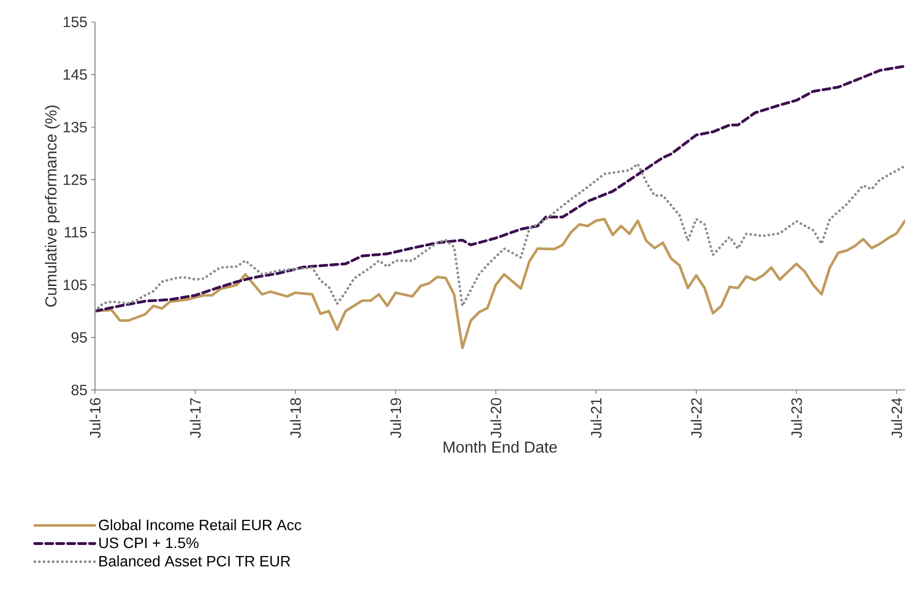 Image resolution: width=916 pixels, height=600 pixels. I want to click on y-tick-label: 95, so click(79, 337).